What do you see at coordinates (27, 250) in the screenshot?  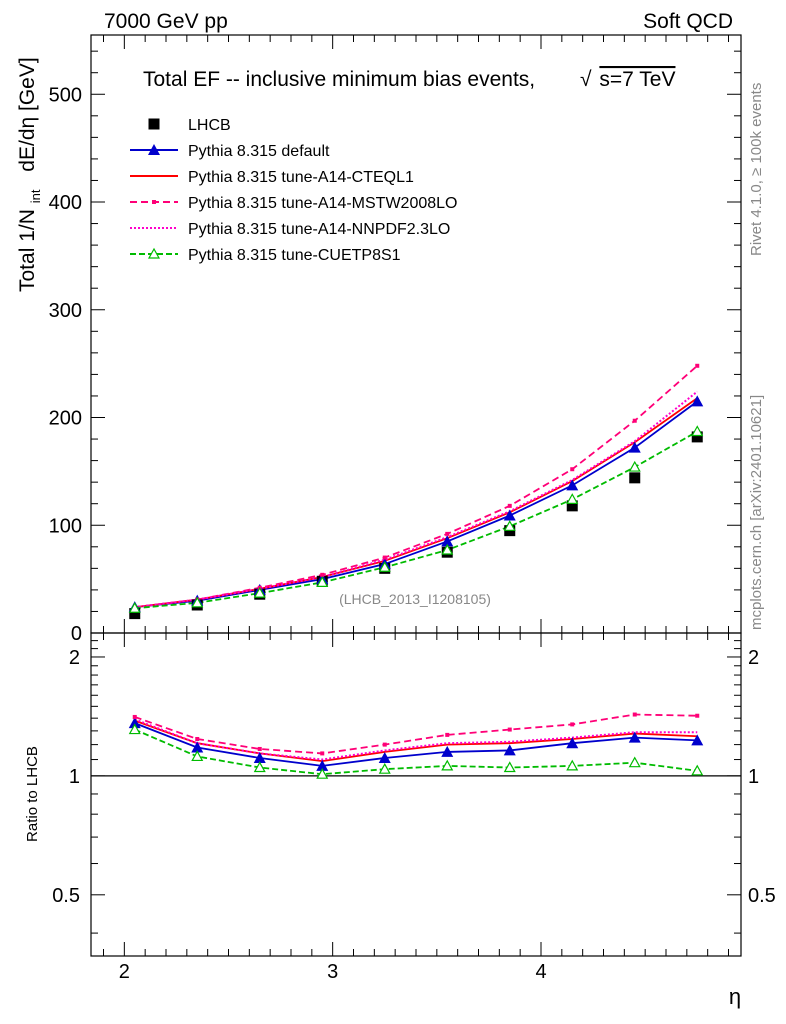 I see `y-axis-label-main: Total 1/N` at bounding box center [27, 250].